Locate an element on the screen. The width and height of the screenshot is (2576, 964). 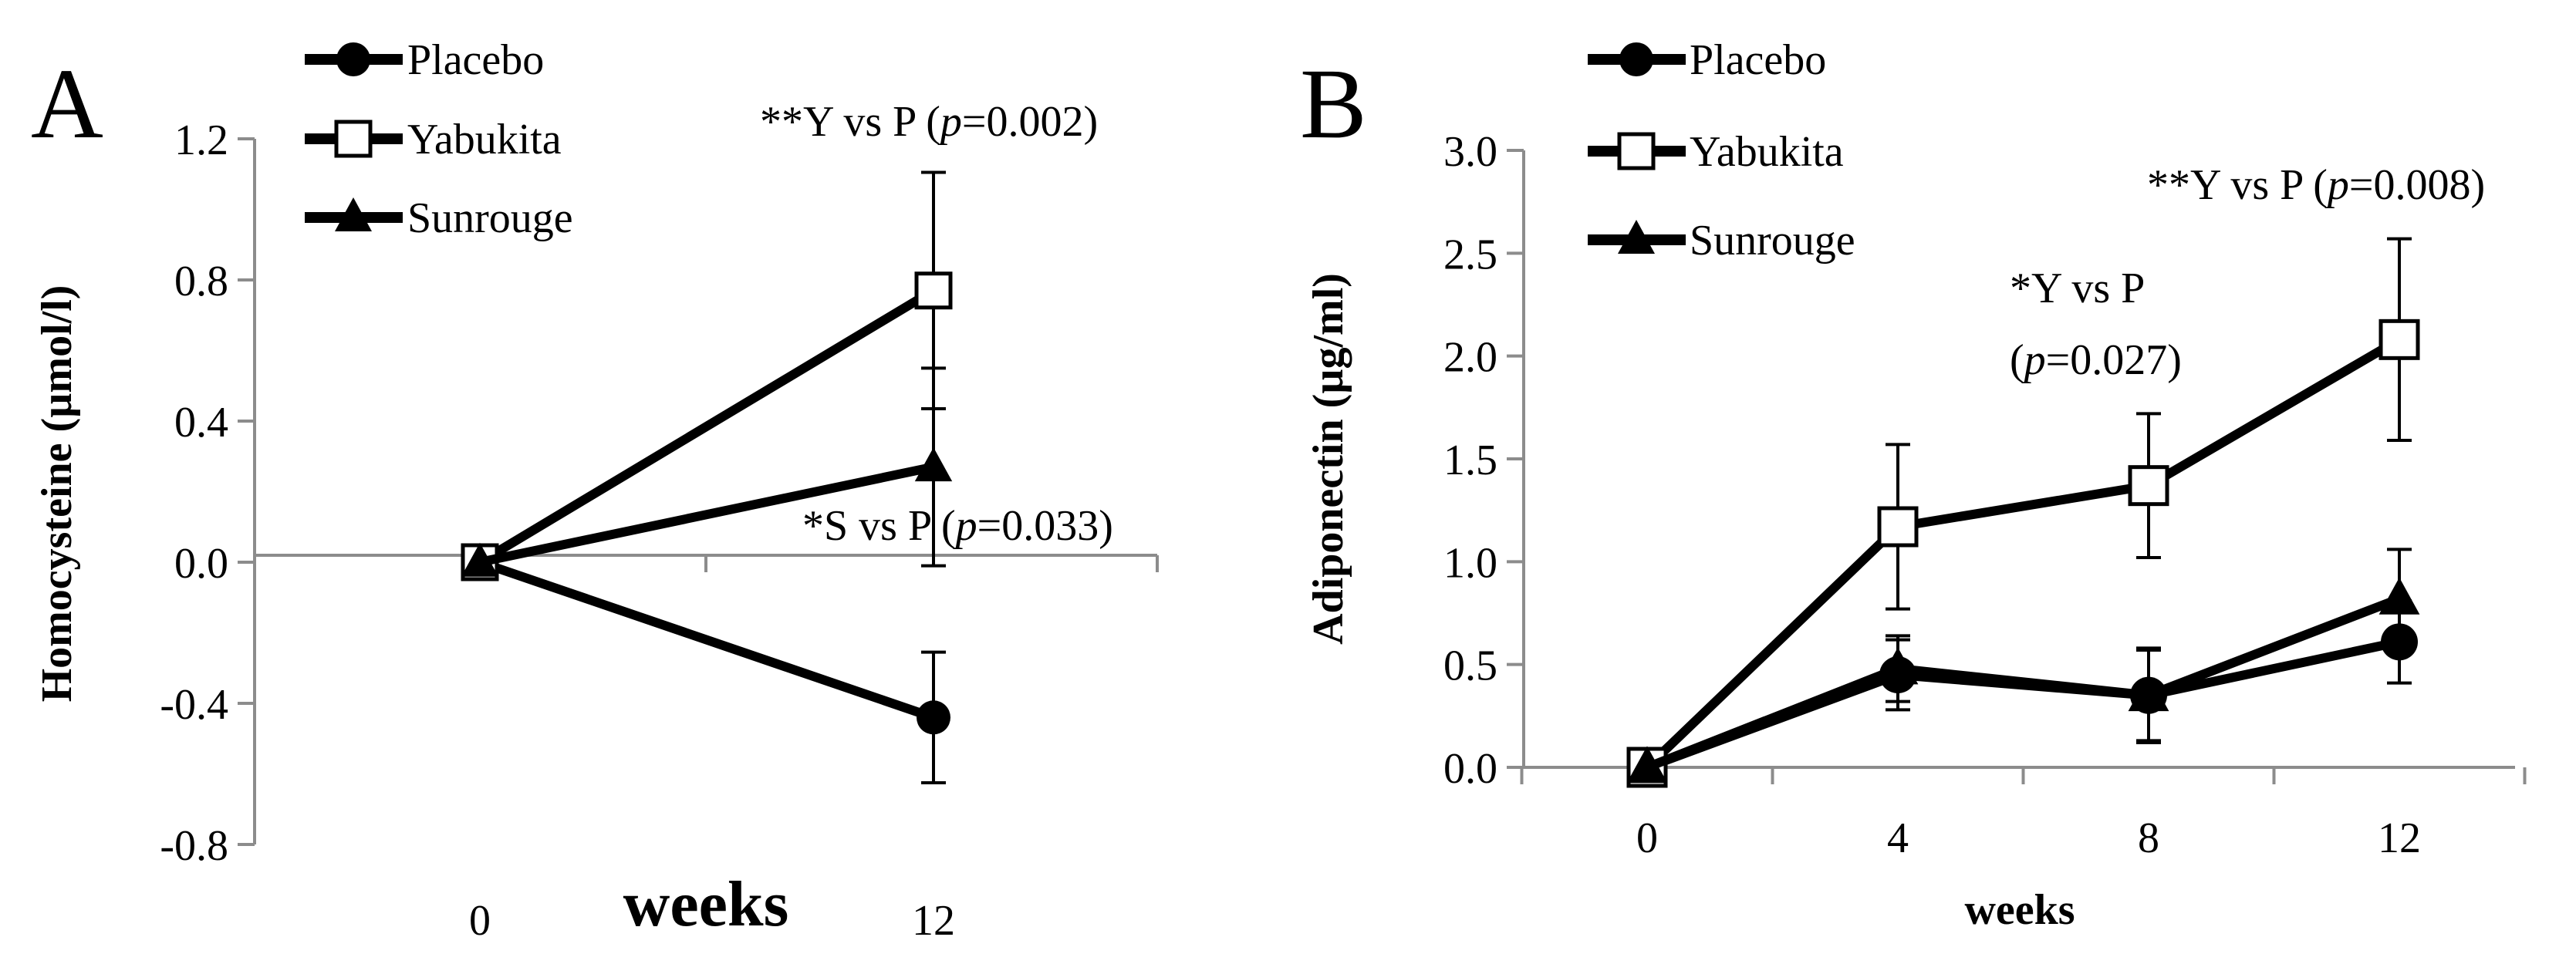
panel-a-x-axis-label: weeks is located at coordinates (706, 904).